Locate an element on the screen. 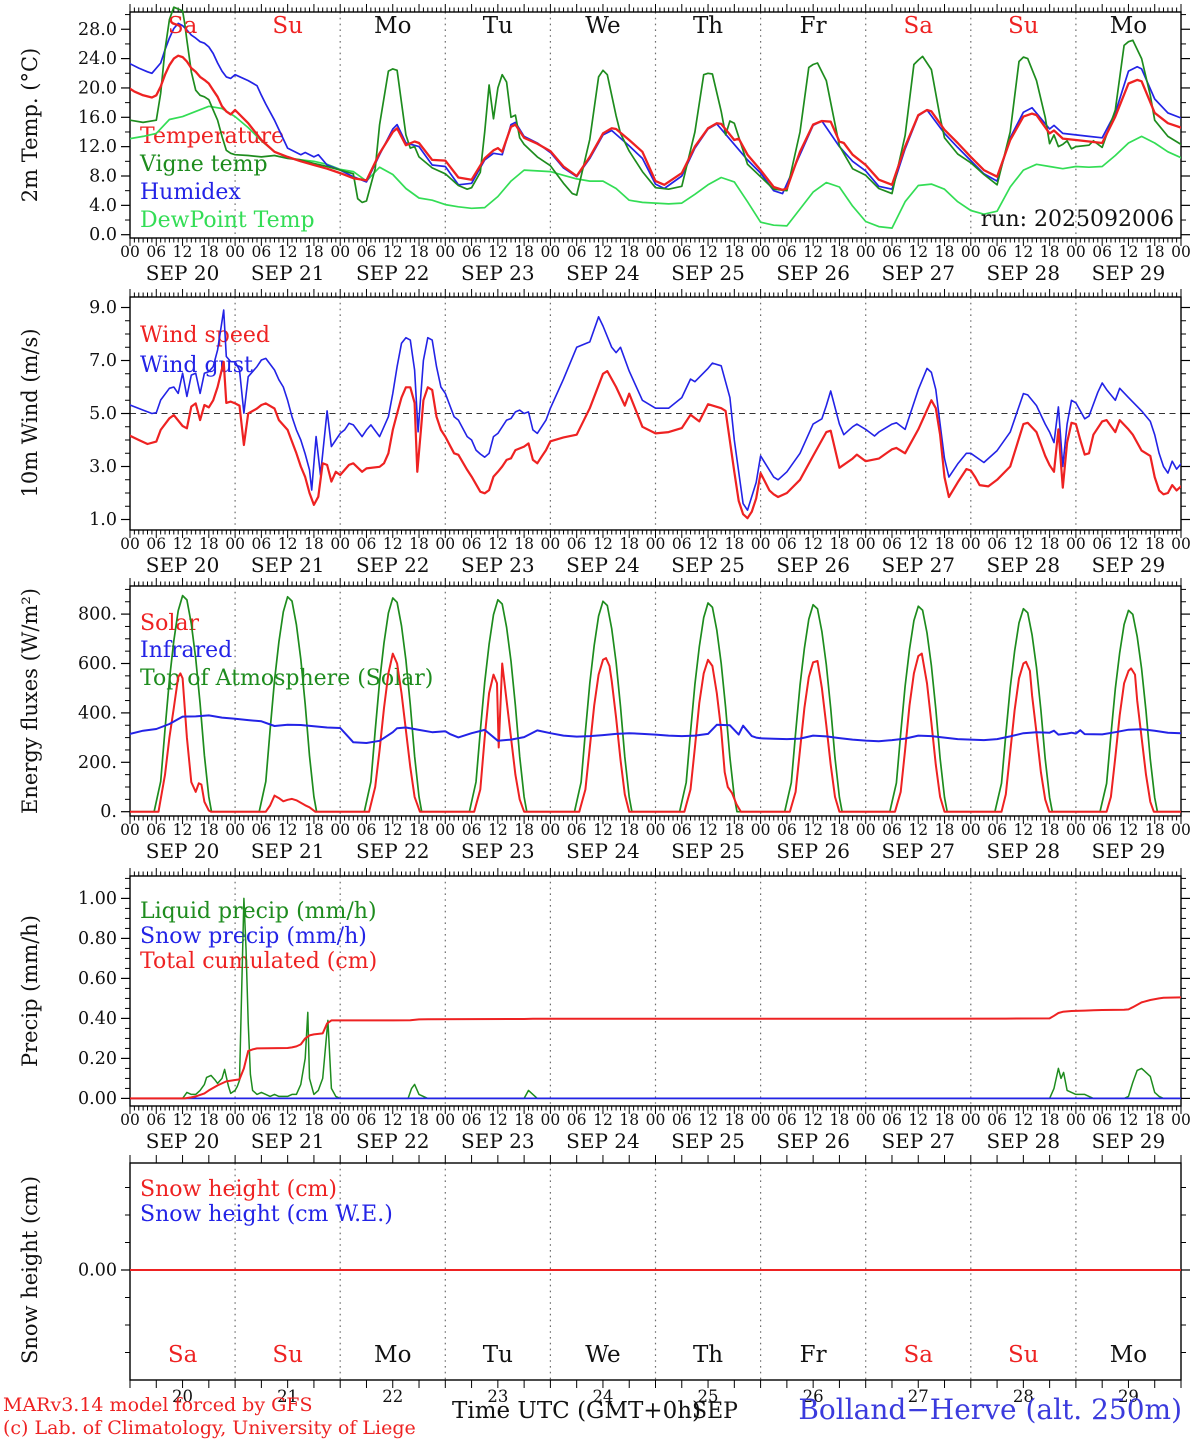  legend-energy-fluxes-1: Infrared is located at coordinates (186, 650).